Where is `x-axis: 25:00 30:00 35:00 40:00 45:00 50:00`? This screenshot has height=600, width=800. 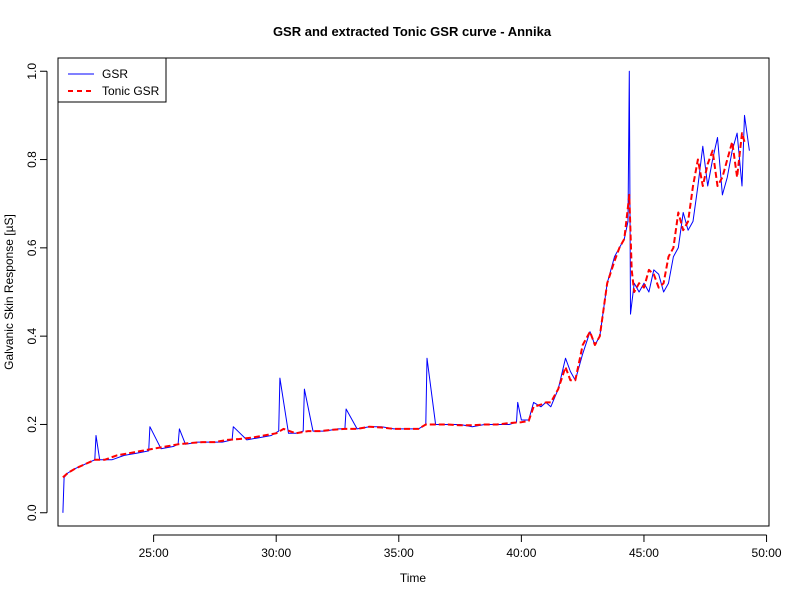
x-axis: 25:00 30:00 35:00 40:00 45:00 50:00 is located at coordinates (460, 547).